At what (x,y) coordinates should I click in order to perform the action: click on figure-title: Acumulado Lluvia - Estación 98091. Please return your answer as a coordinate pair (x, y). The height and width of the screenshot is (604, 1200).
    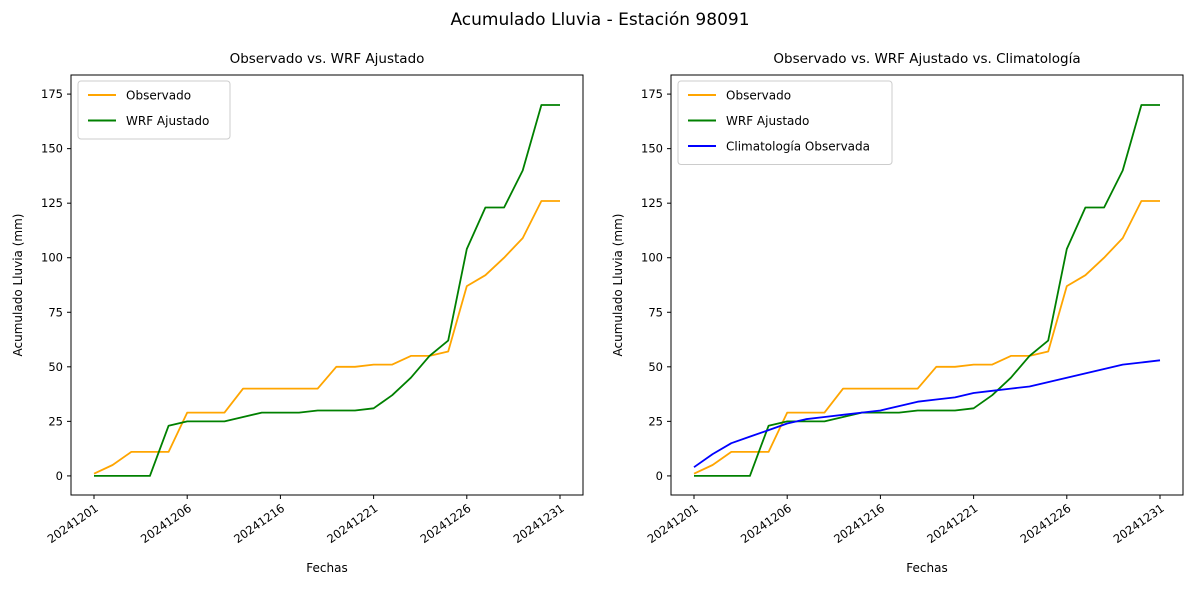
    Looking at the image, I should click on (600, 20).